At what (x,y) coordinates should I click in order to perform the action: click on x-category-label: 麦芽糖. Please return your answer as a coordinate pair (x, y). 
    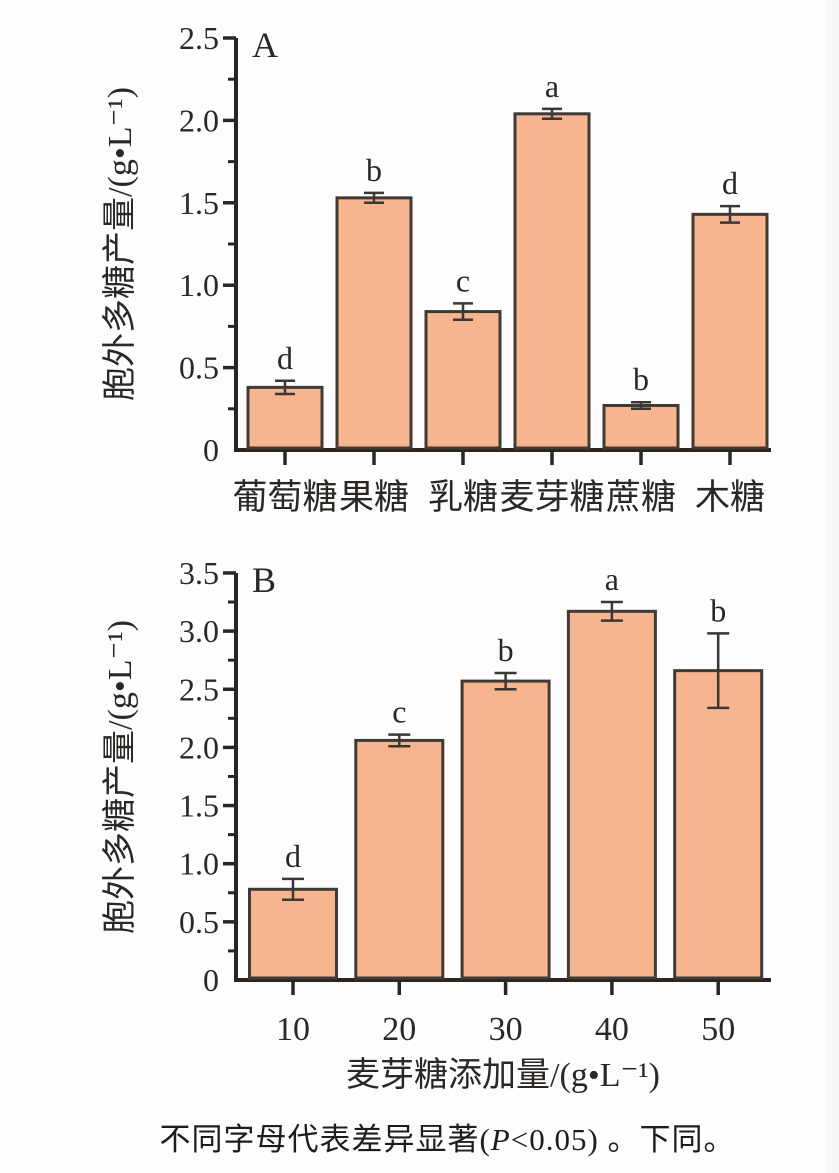
    Looking at the image, I should click on (551, 497).